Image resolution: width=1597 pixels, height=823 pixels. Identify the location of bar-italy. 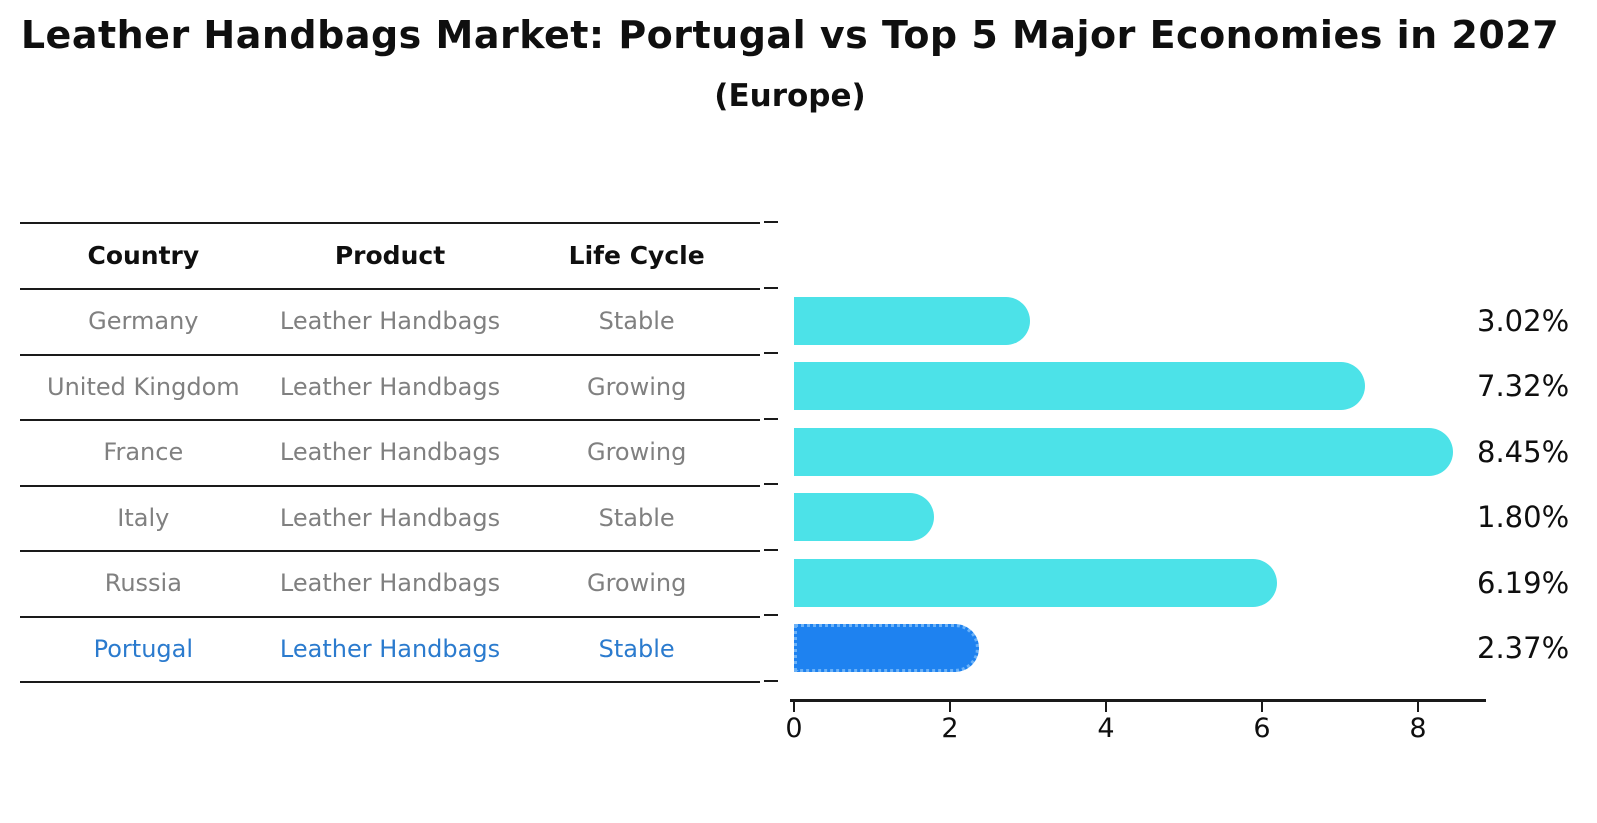
(864, 517).